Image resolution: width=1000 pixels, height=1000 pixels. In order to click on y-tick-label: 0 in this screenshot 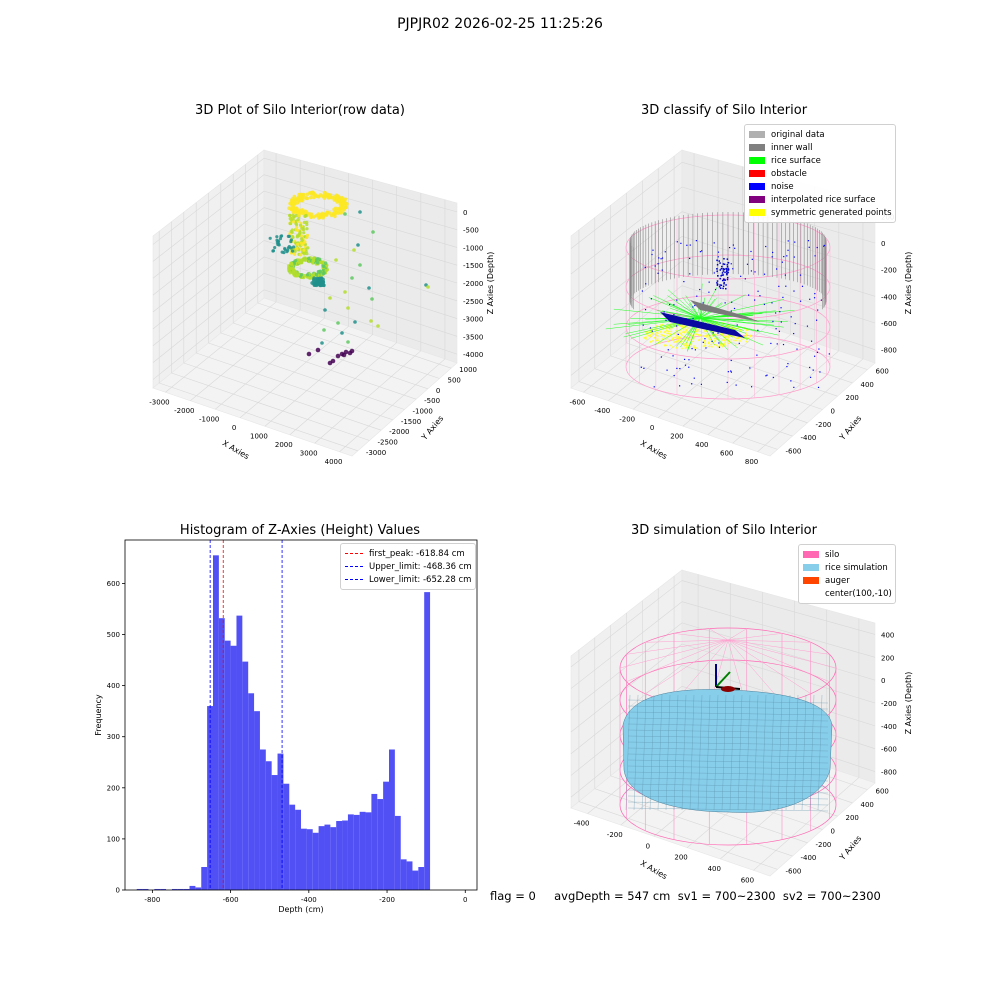, I will do `click(833, 832)`.